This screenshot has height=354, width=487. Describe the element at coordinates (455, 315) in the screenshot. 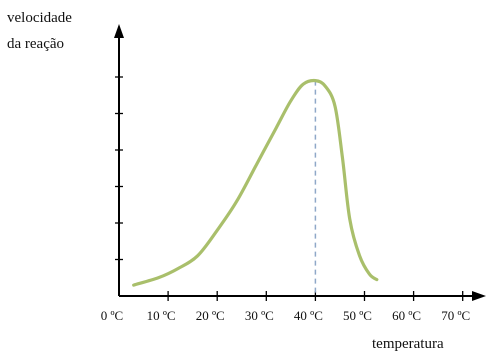

I see `x-tick-label: 70 ºC` at that location.